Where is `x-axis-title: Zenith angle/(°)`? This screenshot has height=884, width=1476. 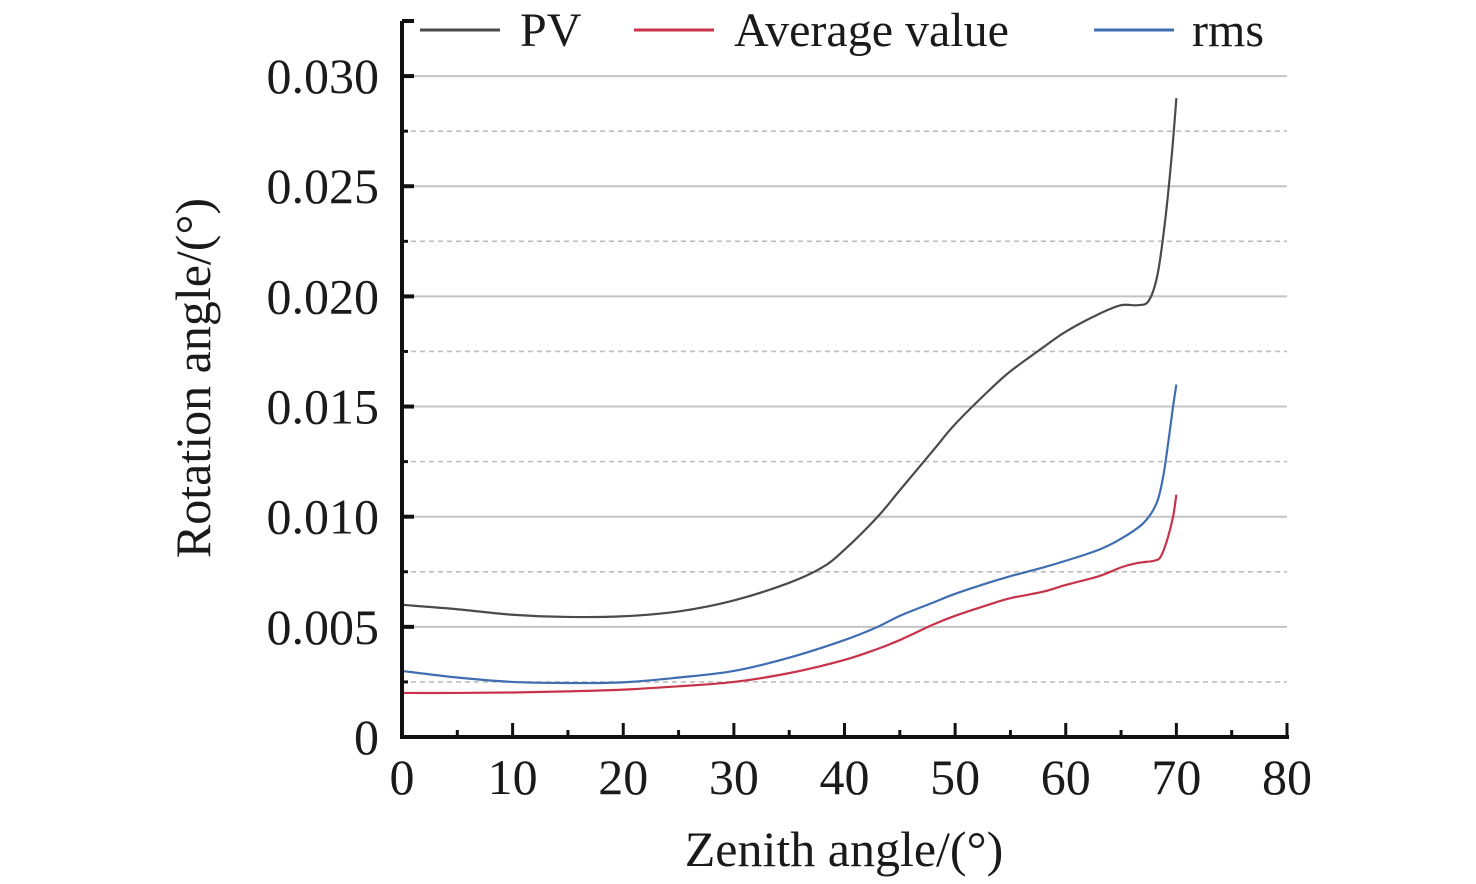
x-axis-title: Zenith angle/(°) is located at coordinates (844, 849).